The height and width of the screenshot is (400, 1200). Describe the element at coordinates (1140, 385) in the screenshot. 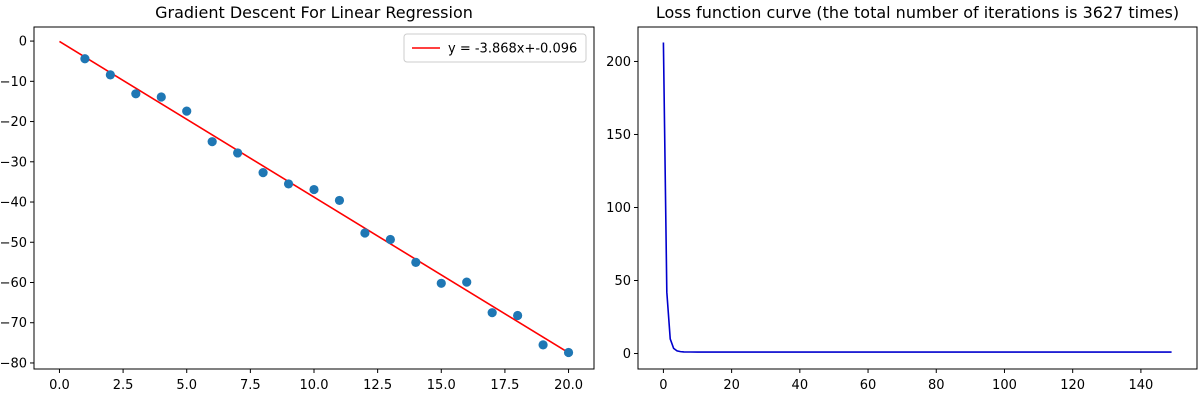

I see `x-tick-label: 140` at that location.